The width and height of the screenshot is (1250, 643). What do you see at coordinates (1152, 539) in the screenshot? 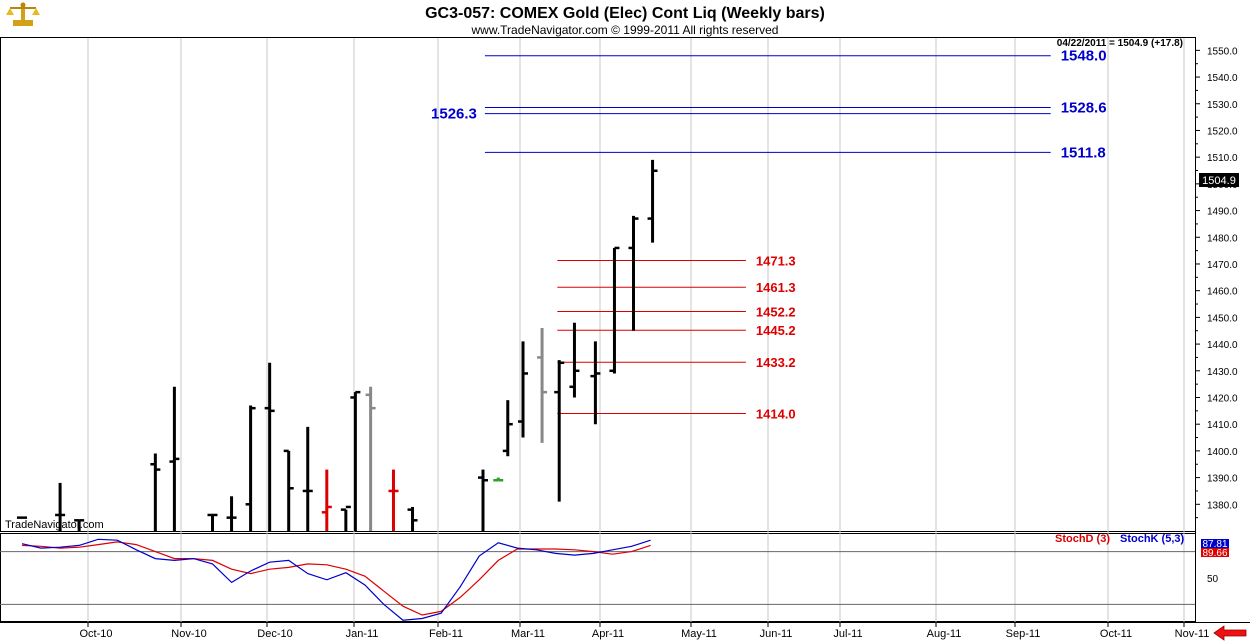
I see `legend-stoch-k: StochK (5,3)` at bounding box center [1152, 539].